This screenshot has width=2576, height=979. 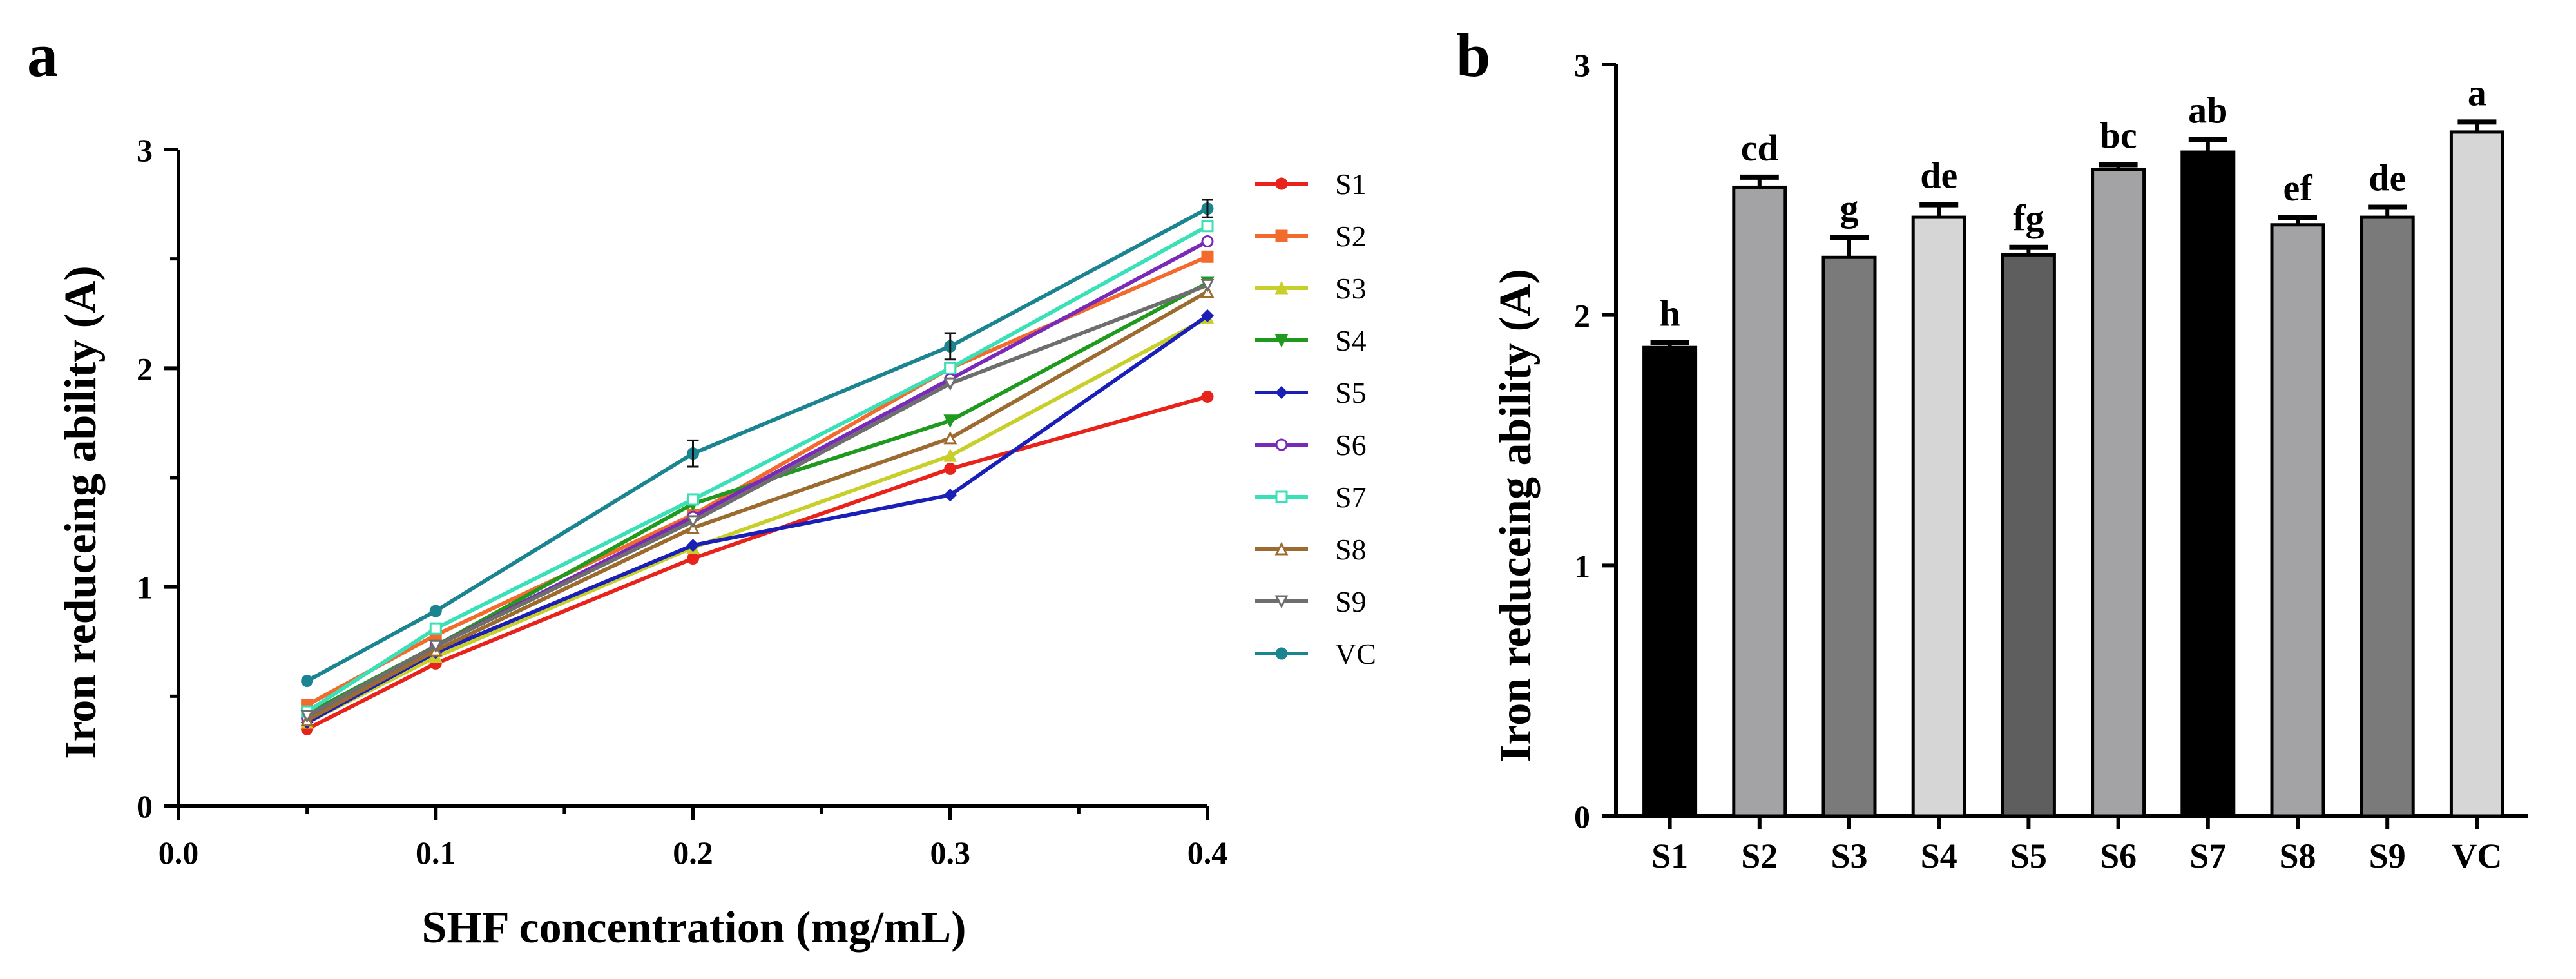 I want to click on data-point-S8, so click(x=950, y=438).